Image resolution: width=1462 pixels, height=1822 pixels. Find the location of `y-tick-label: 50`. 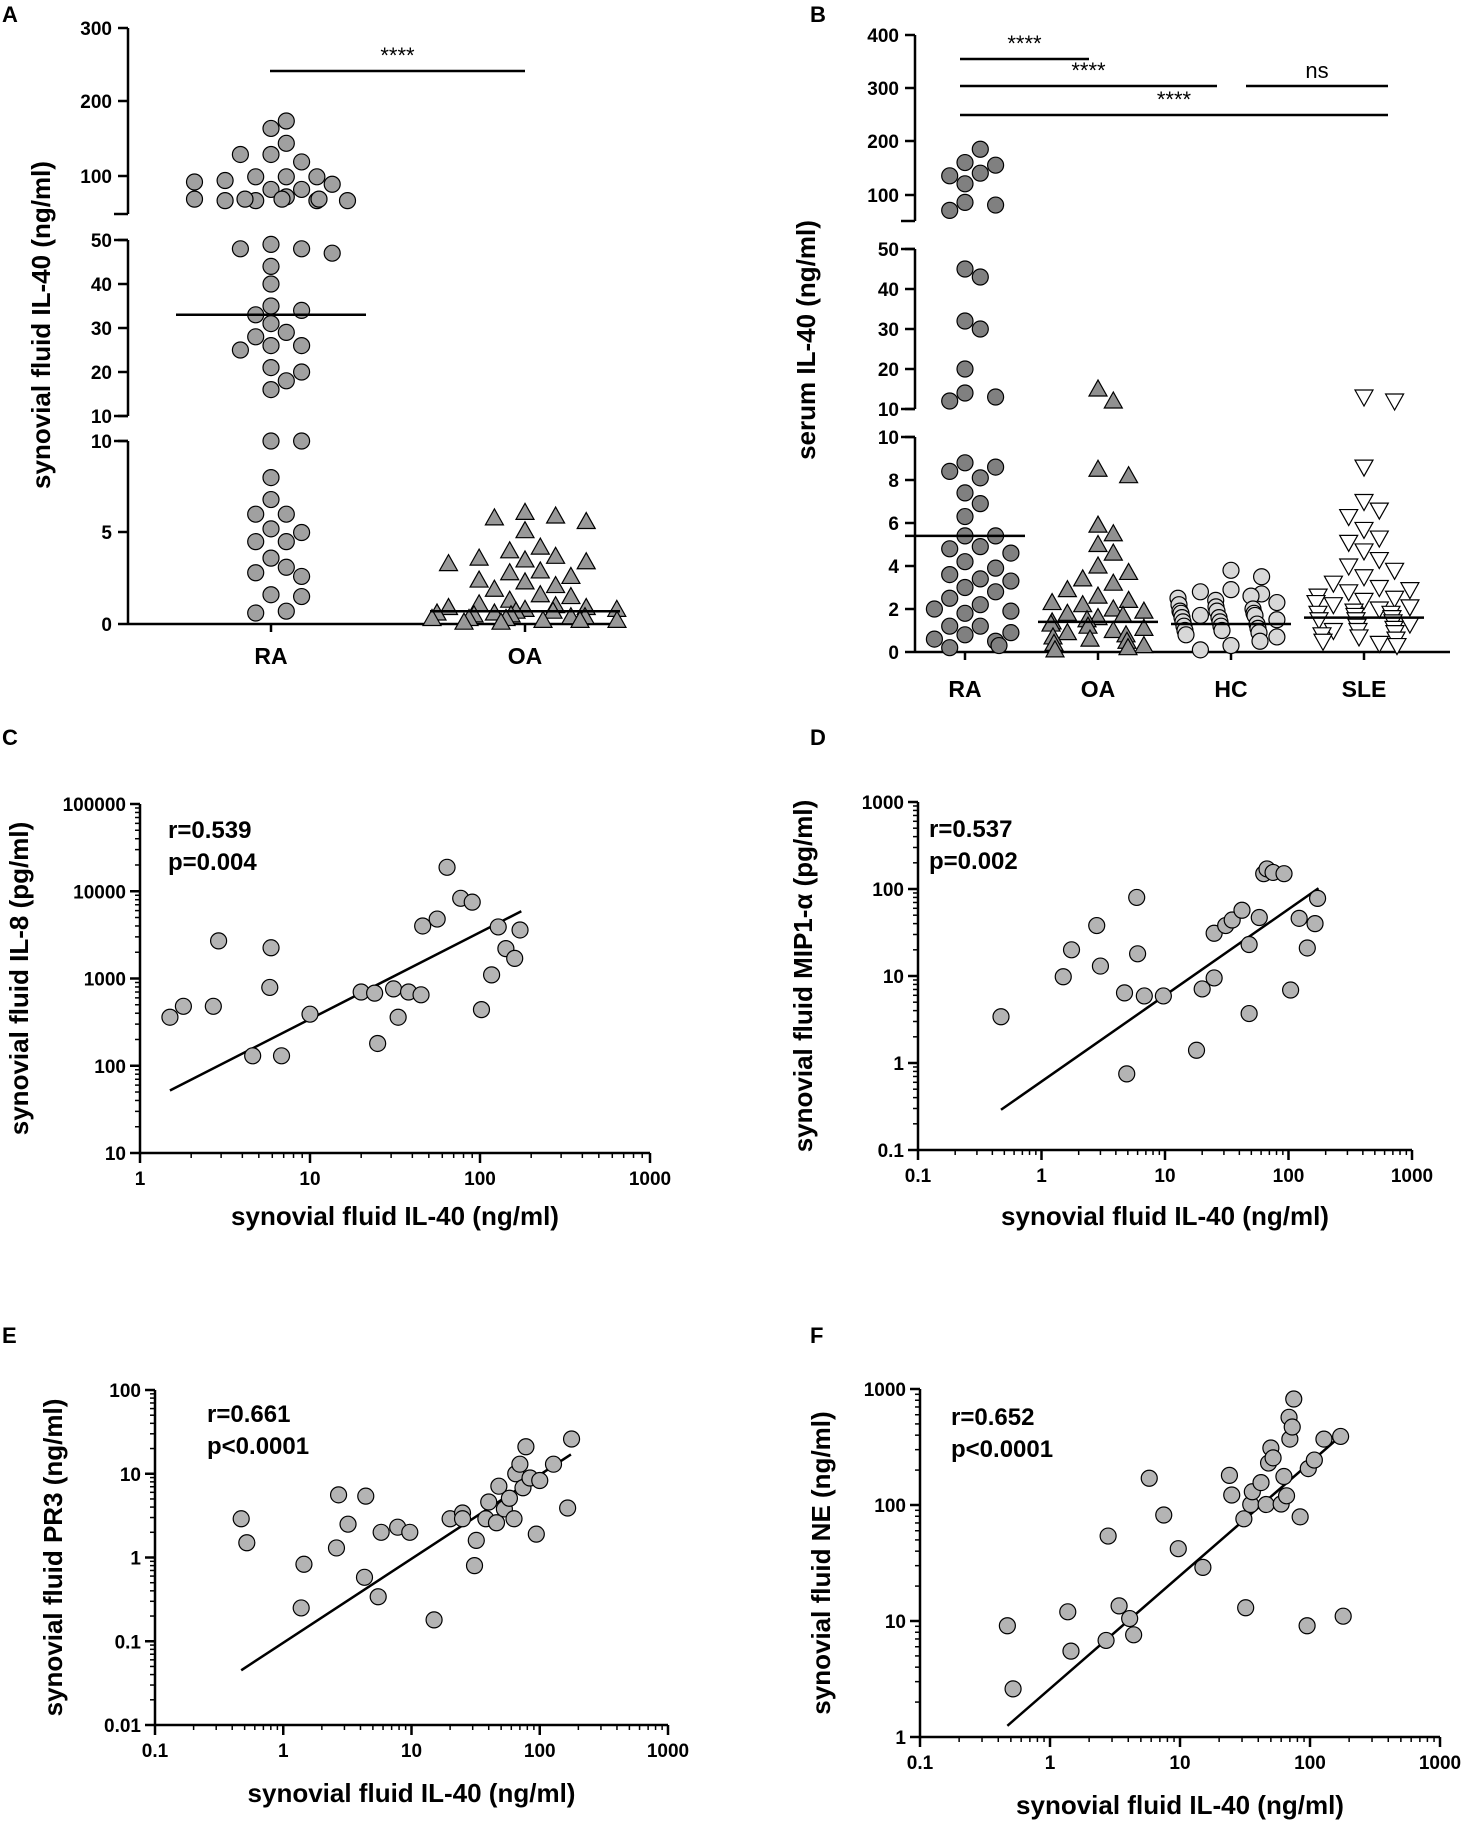

y-tick-label: 50 is located at coordinates (888, 250).